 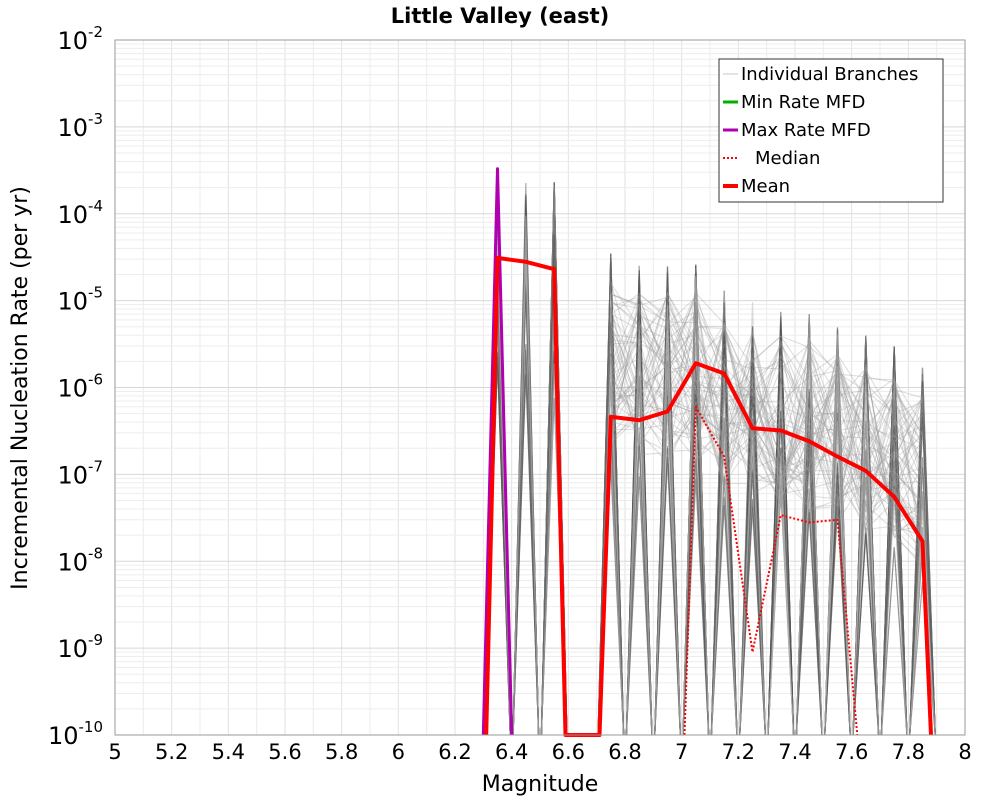 What do you see at coordinates (20, 388) in the screenshot?
I see `y-axis-title: Incremental Nucleation Rate (per yr)` at bounding box center [20, 388].